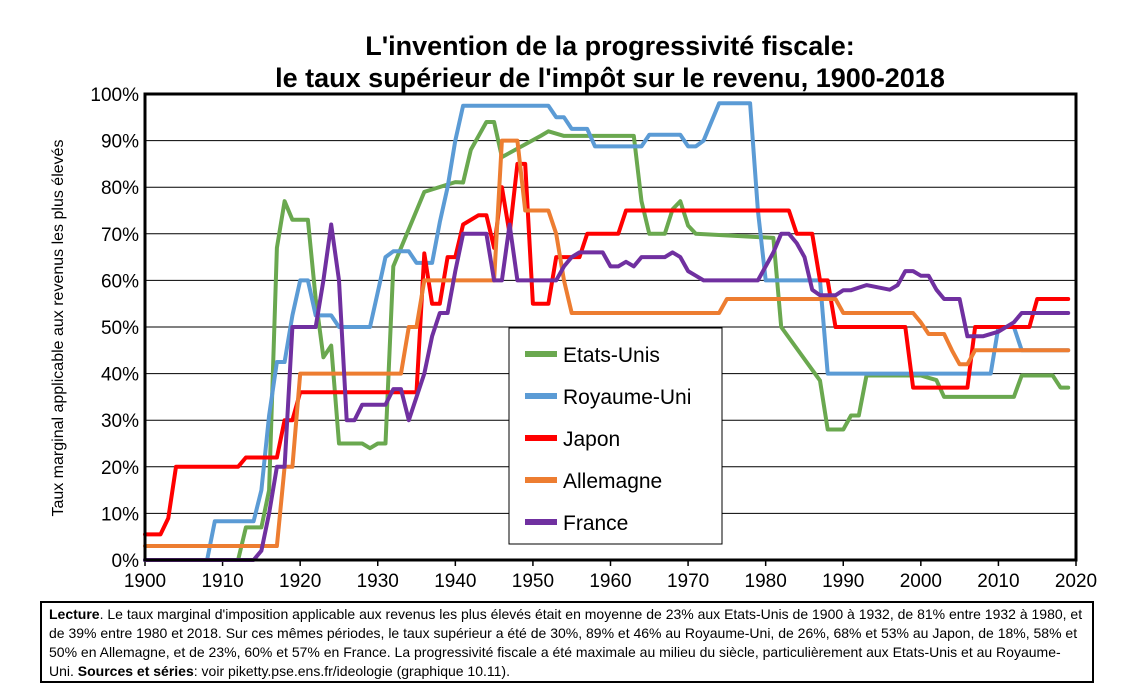 The image size is (1140, 696). I want to click on x-tick-label: 1900, so click(145, 581).